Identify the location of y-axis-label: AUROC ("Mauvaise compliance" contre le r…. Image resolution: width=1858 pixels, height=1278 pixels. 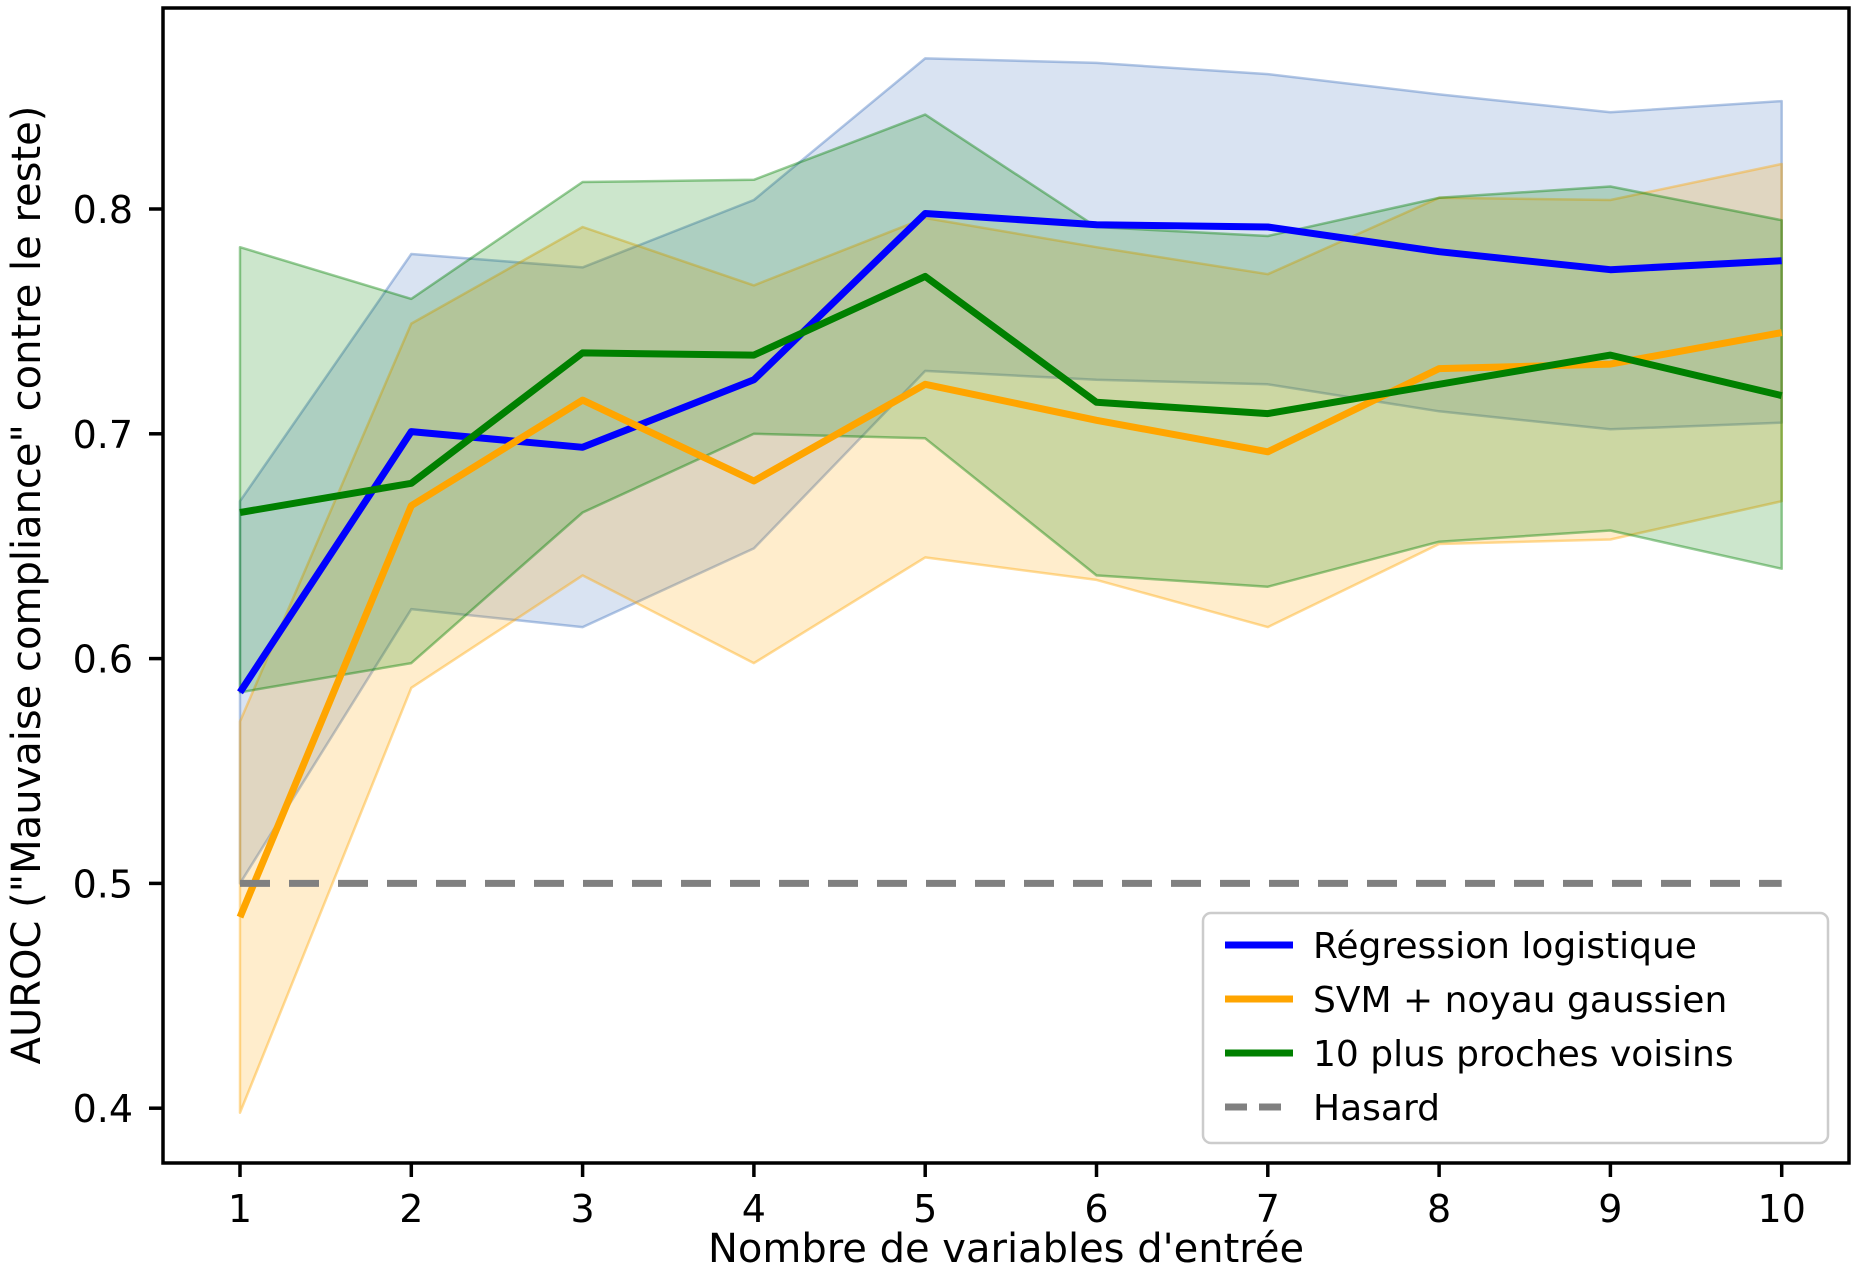
(27, 585).